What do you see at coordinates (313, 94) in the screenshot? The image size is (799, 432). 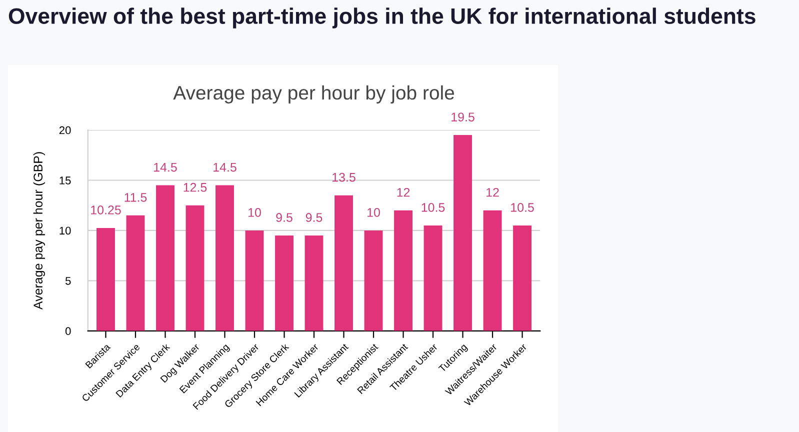 I see `chart-title: Average pay per hour by job role` at bounding box center [313, 94].